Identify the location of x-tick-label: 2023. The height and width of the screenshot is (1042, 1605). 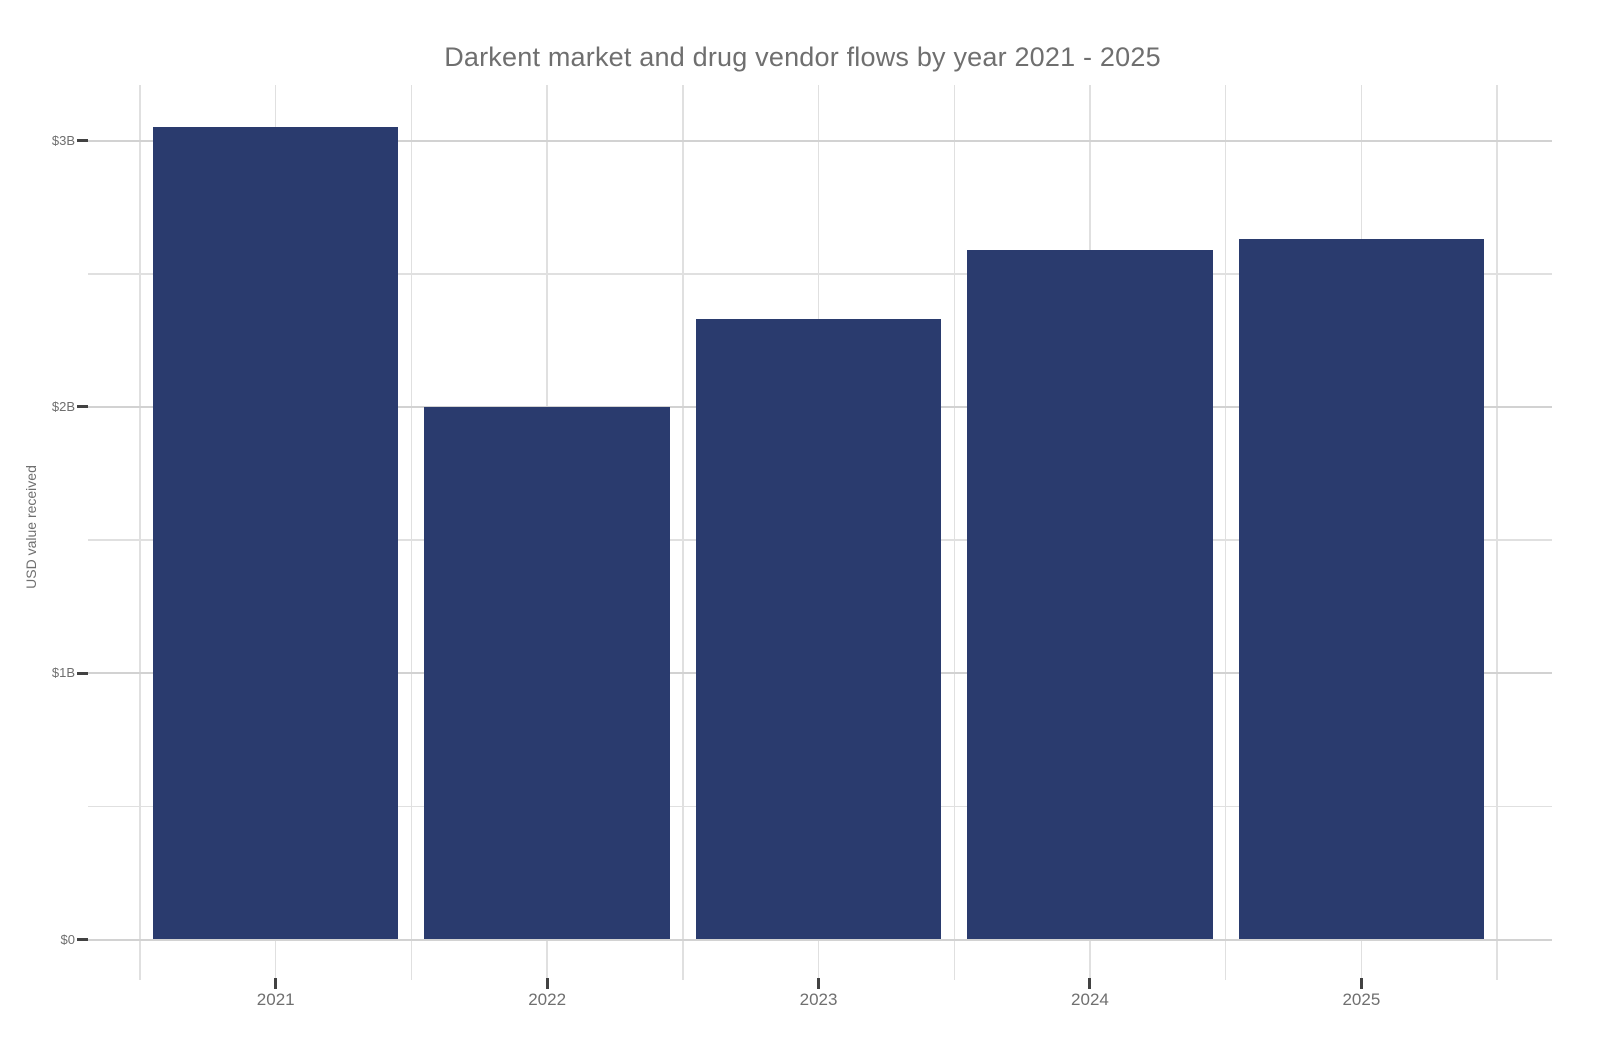
(818, 999).